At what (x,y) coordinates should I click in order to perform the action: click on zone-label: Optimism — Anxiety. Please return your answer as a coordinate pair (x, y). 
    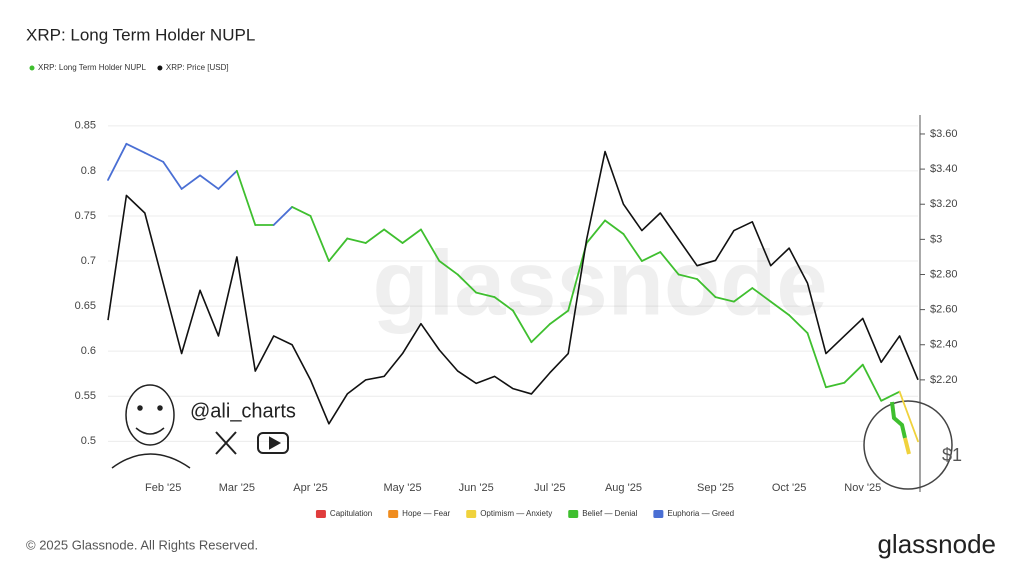
    Looking at the image, I should click on (516, 513).